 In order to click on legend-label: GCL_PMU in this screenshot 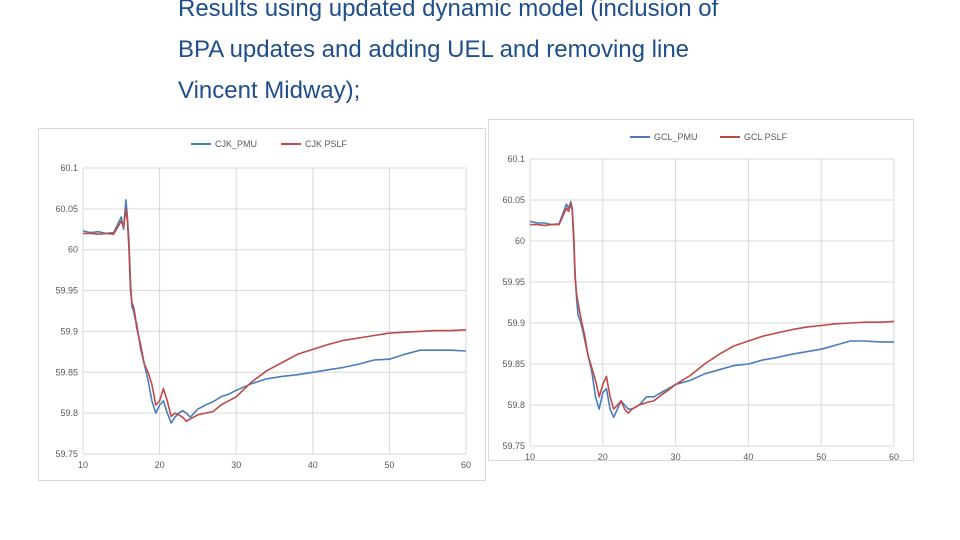, I will do `click(676, 137)`.